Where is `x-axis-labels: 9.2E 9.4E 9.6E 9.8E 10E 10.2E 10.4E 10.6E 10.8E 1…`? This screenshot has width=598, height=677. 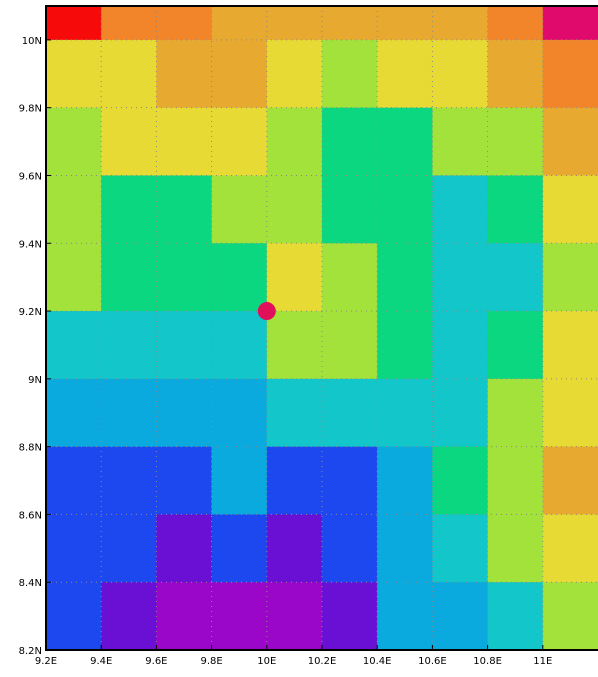 x-axis-labels: 9.2E 9.4E 9.6E 9.8E 10E 10.2E 10.4E 10.6E 10.8E 1… is located at coordinates (293, 661).